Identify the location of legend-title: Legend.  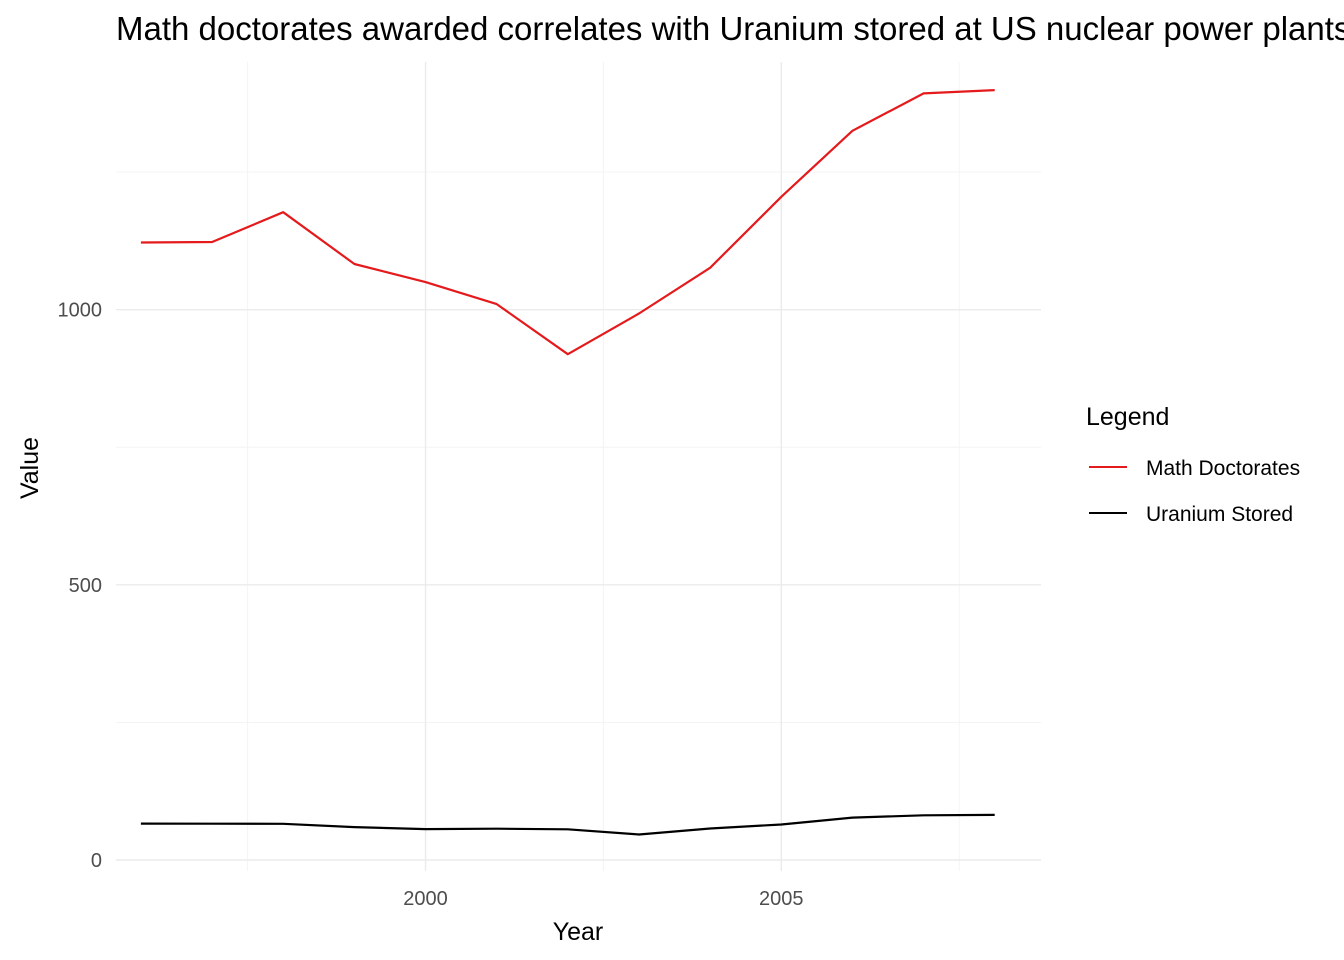
(1127, 417).